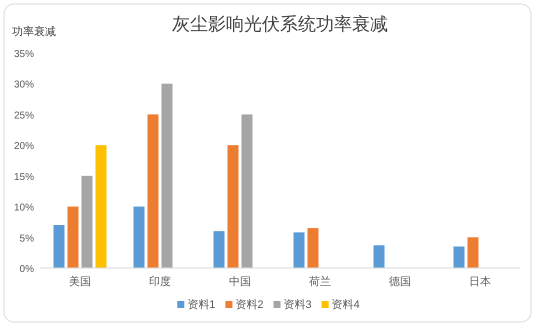 The height and width of the screenshot is (330, 537). What do you see at coordinates (24, 146) in the screenshot?
I see `y-tick-label: 20%` at bounding box center [24, 146].